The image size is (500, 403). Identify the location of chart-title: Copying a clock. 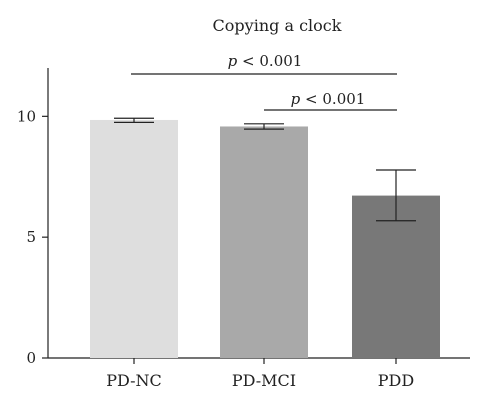
(277, 25).